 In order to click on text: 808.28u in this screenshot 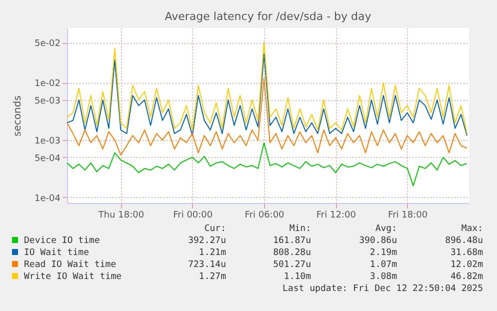, I will do `click(292, 253)`.